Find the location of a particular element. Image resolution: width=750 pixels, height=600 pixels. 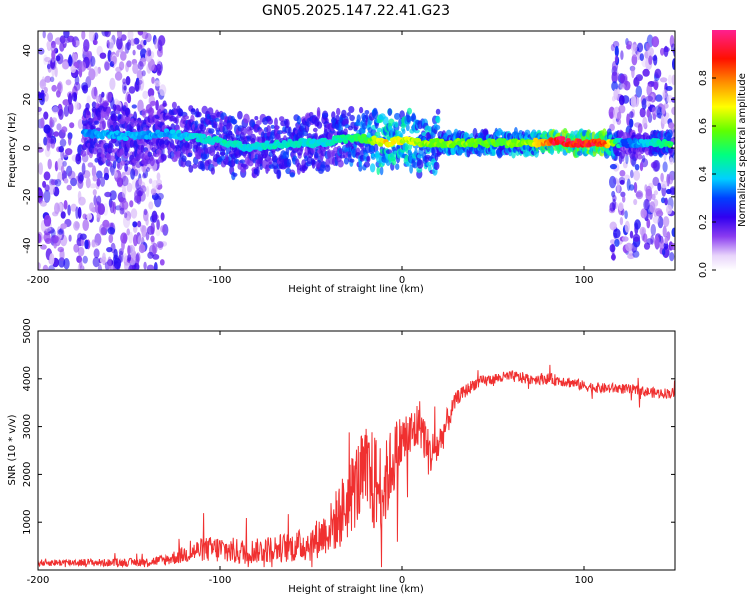

chart-title: GN05.2025.147.22.41.G23 is located at coordinates (356, 11).